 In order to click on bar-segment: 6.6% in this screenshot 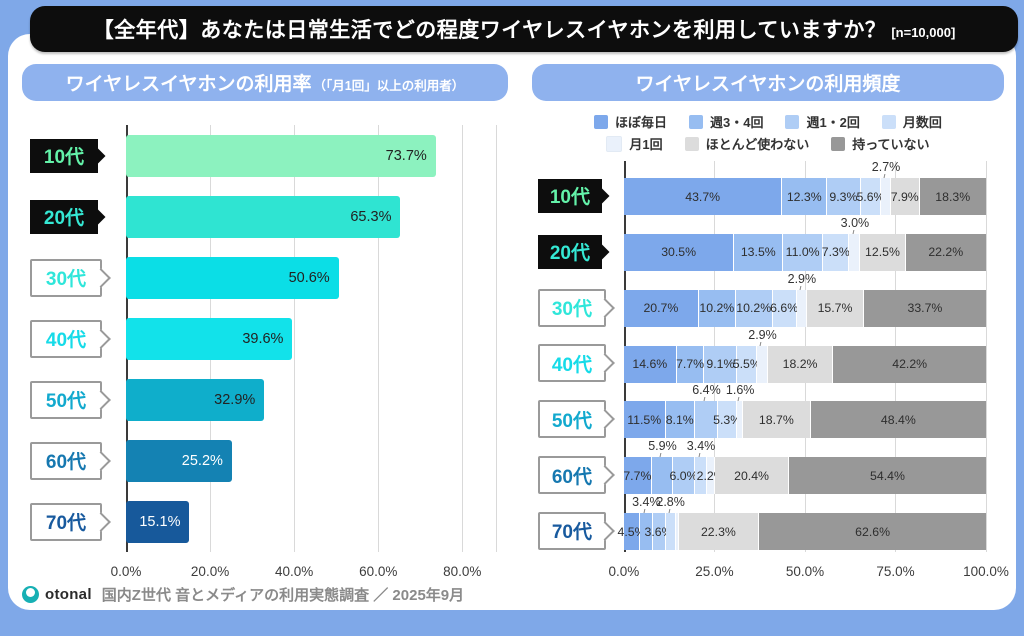, I will do `click(784, 308)`.